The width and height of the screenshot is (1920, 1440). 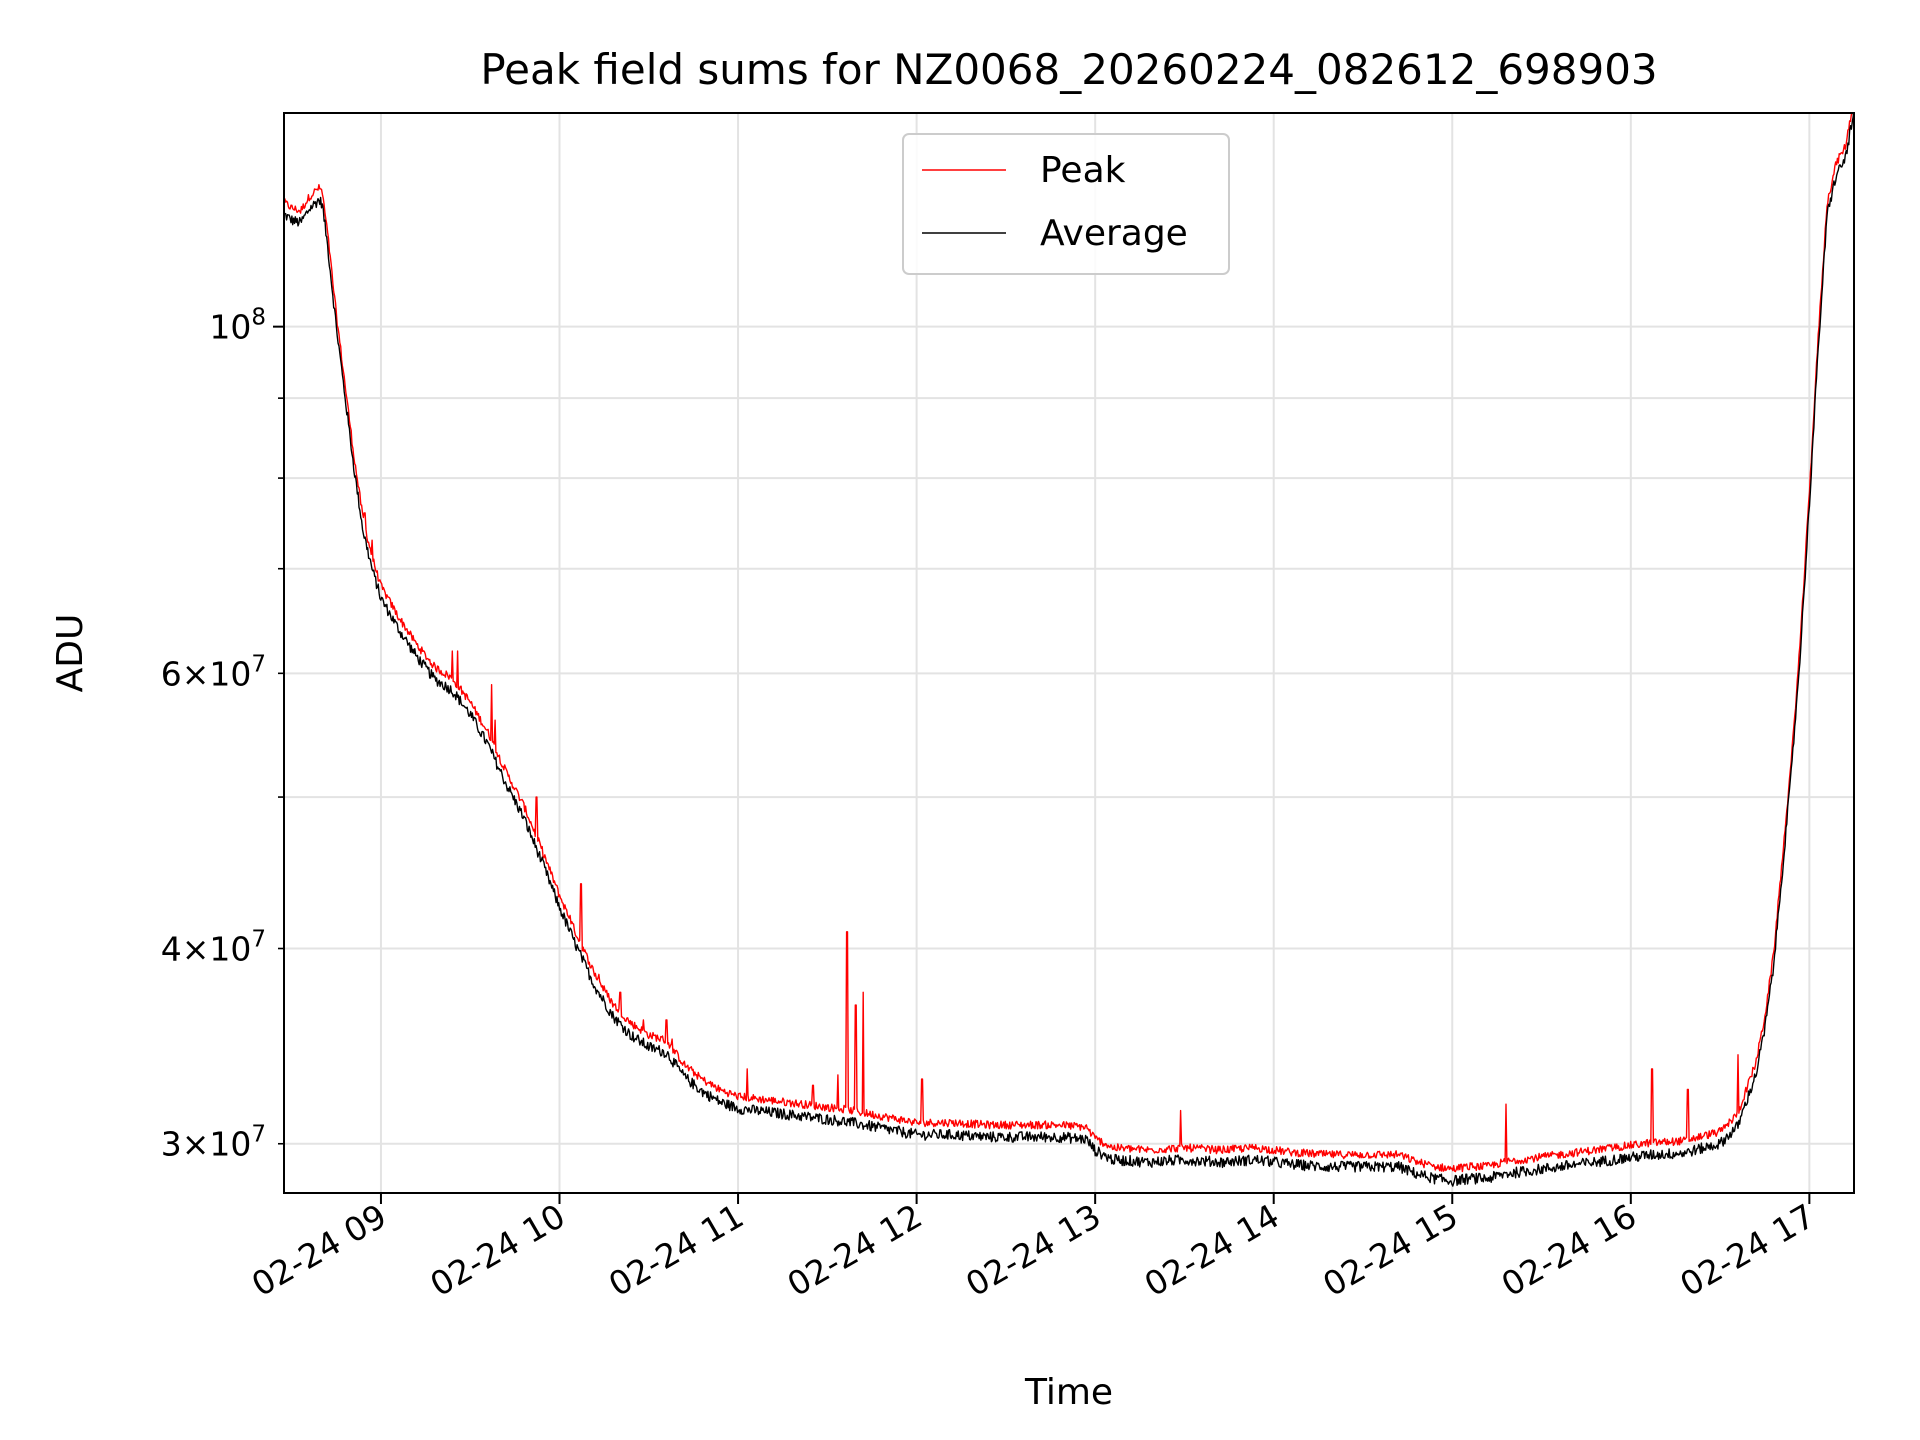 I want to click on y-tick-label: 4×107, so click(x=213, y=948).